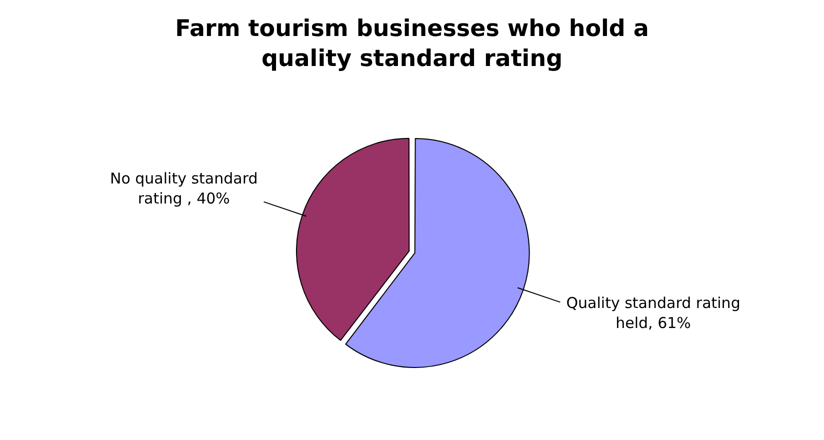  I want to click on slice-label: Quality standard rating held, 61%, so click(653, 313).